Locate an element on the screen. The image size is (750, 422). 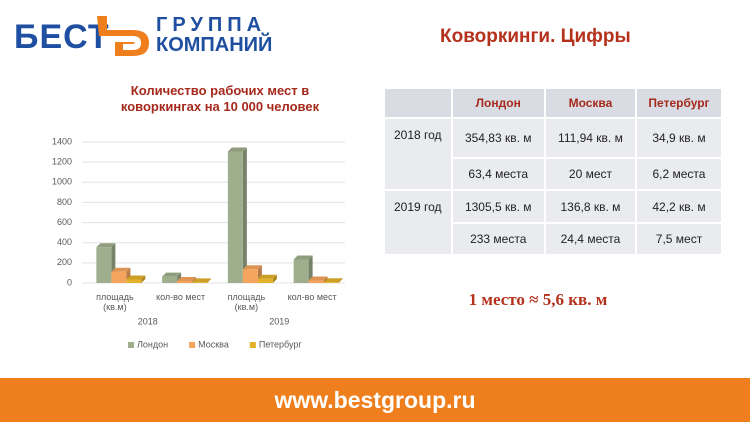
table-header: Москва is located at coordinates (590, 103).